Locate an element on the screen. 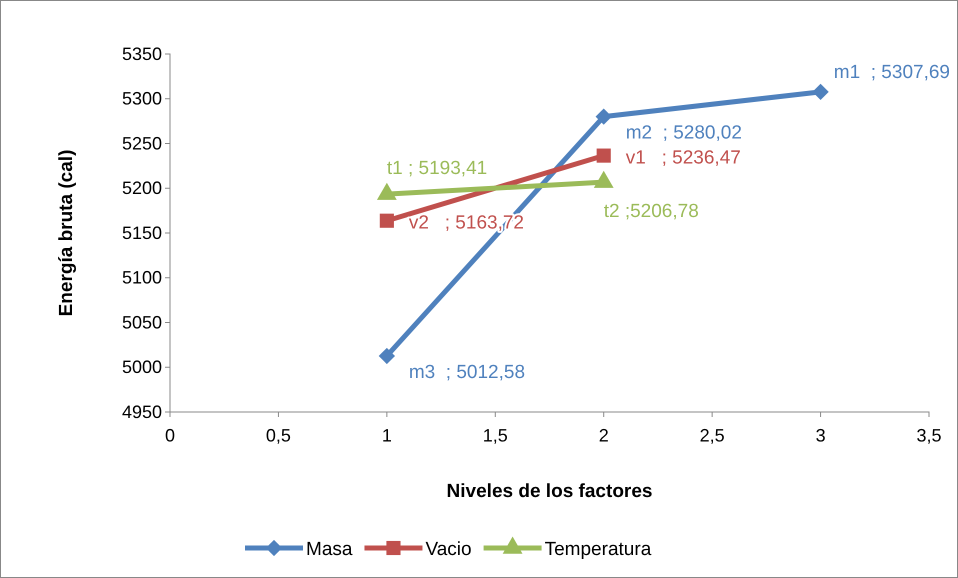  data-label: t1 ; 5193,41 is located at coordinates (437, 169).